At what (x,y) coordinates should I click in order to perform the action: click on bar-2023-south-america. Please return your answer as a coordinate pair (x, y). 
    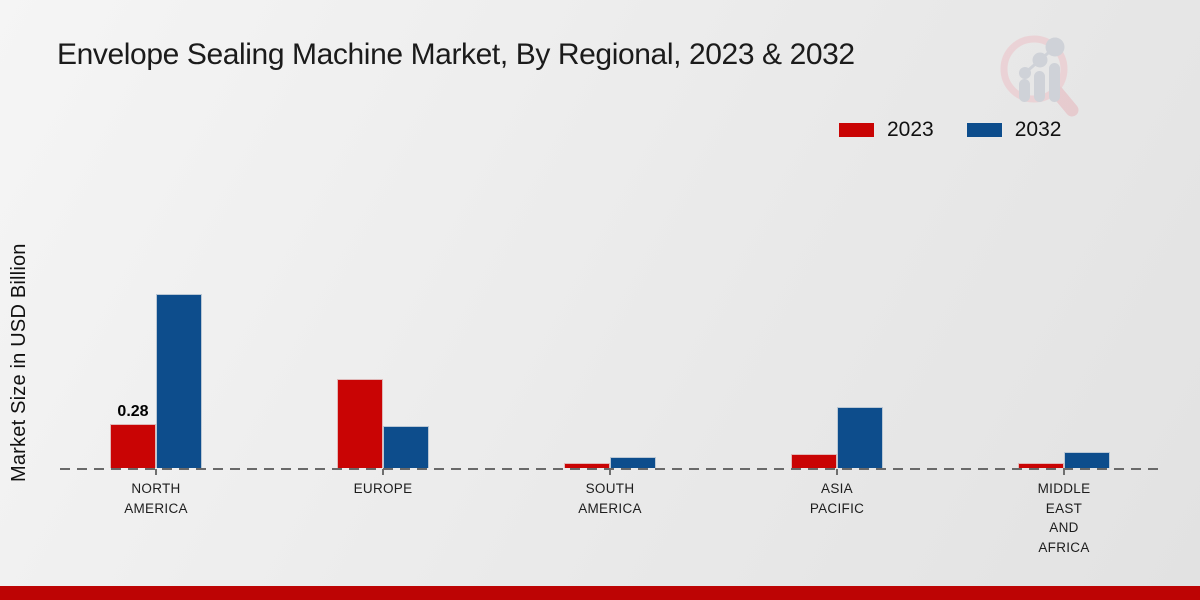
    Looking at the image, I should click on (587, 465).